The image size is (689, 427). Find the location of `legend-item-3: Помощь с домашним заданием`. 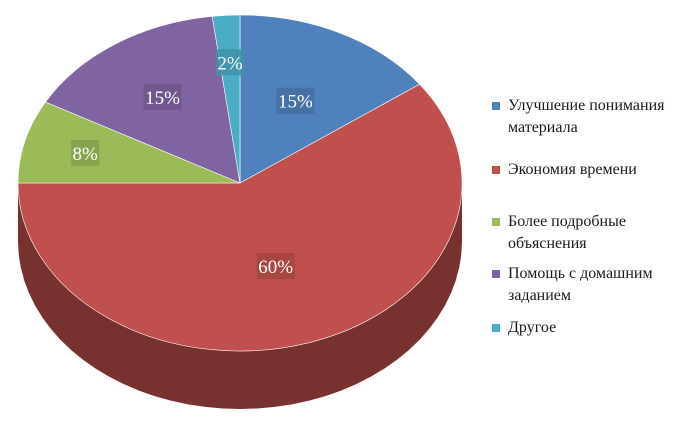

legend-item-3: Помощь с домашним заданием is located at coordinates (590, 285).